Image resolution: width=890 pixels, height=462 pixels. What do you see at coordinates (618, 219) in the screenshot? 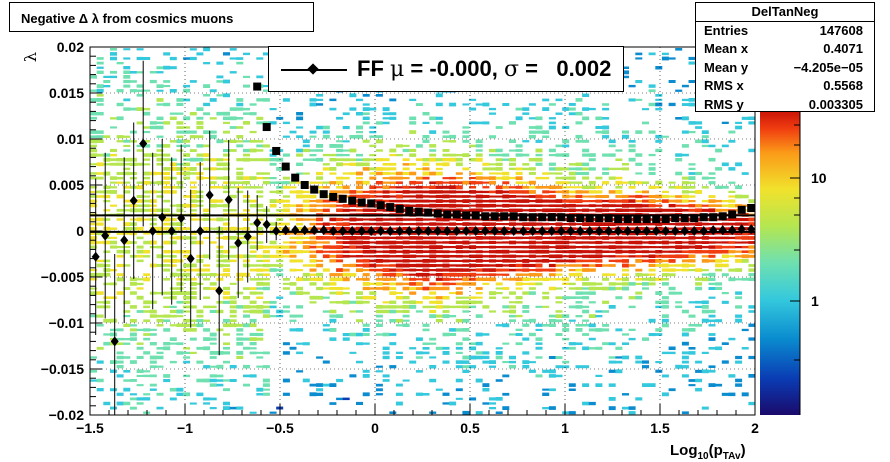
I see `square-marker` at bounding box center [618, 219].